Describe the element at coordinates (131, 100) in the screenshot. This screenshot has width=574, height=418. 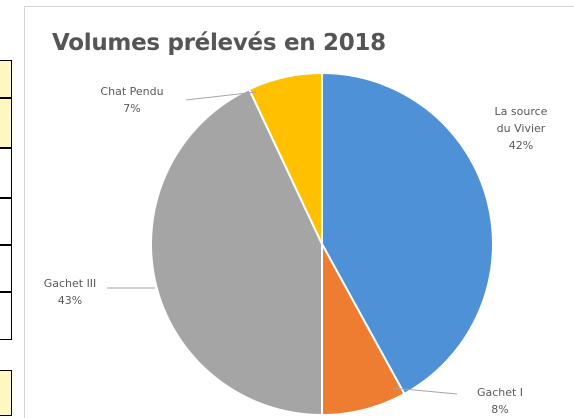
I see `data-label: Chat Pendu 7%` at that location.